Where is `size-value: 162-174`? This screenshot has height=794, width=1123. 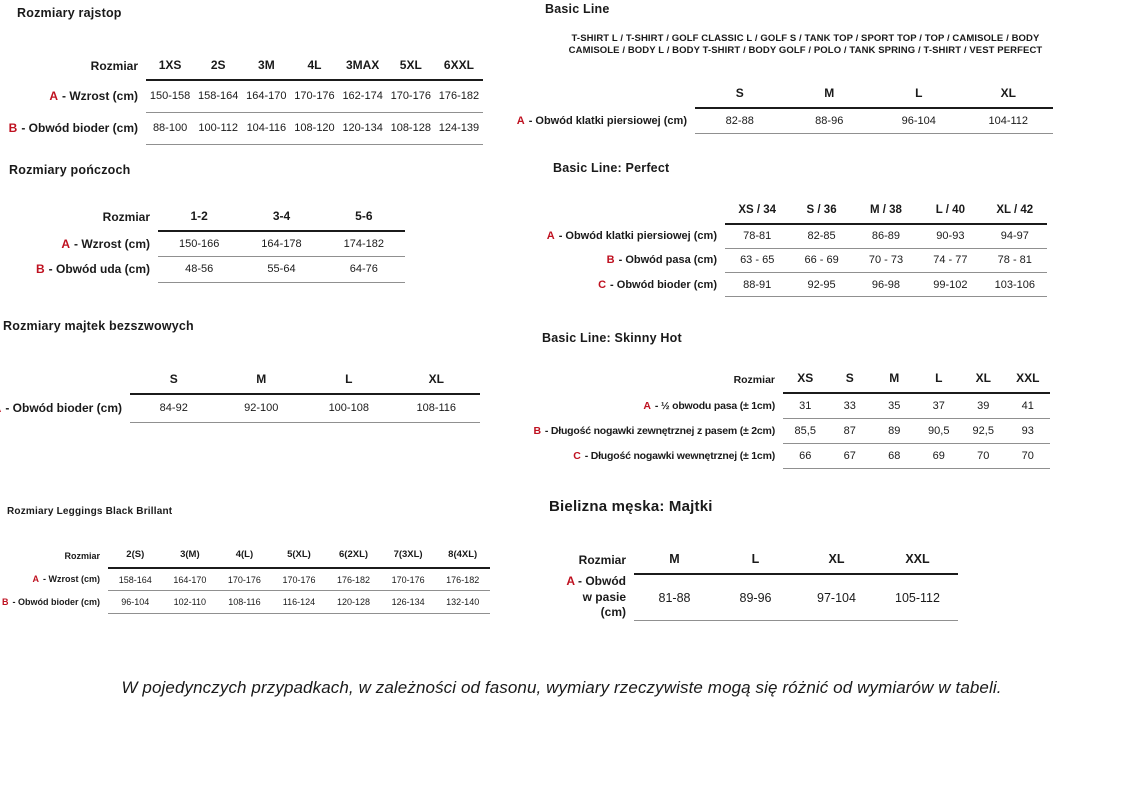
size-value: 162-174 is located at coordinates (362, 96).